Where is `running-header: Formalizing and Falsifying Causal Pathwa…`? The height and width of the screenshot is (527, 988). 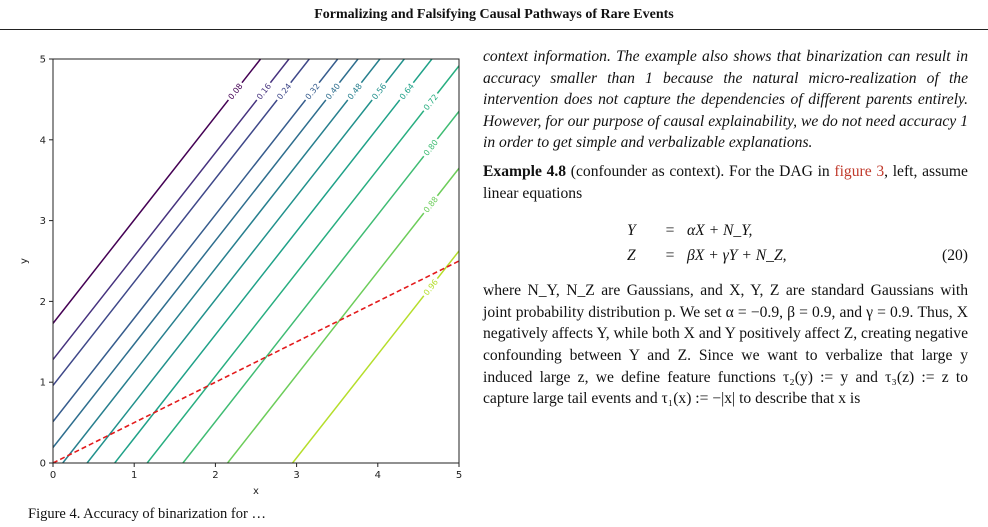
running-header: Formalizing and Falsifying Causal Pathwa… is located at coordinates (494, 15).